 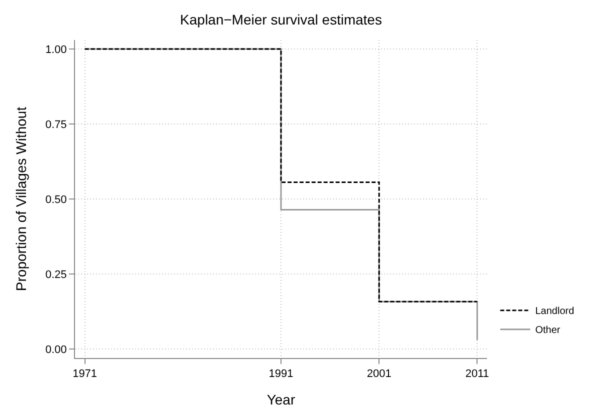 What do you see at coordinates (56, 124) in the screenshot?
I see `y-tick-label: 0.75` at bounding box center [56, 124].